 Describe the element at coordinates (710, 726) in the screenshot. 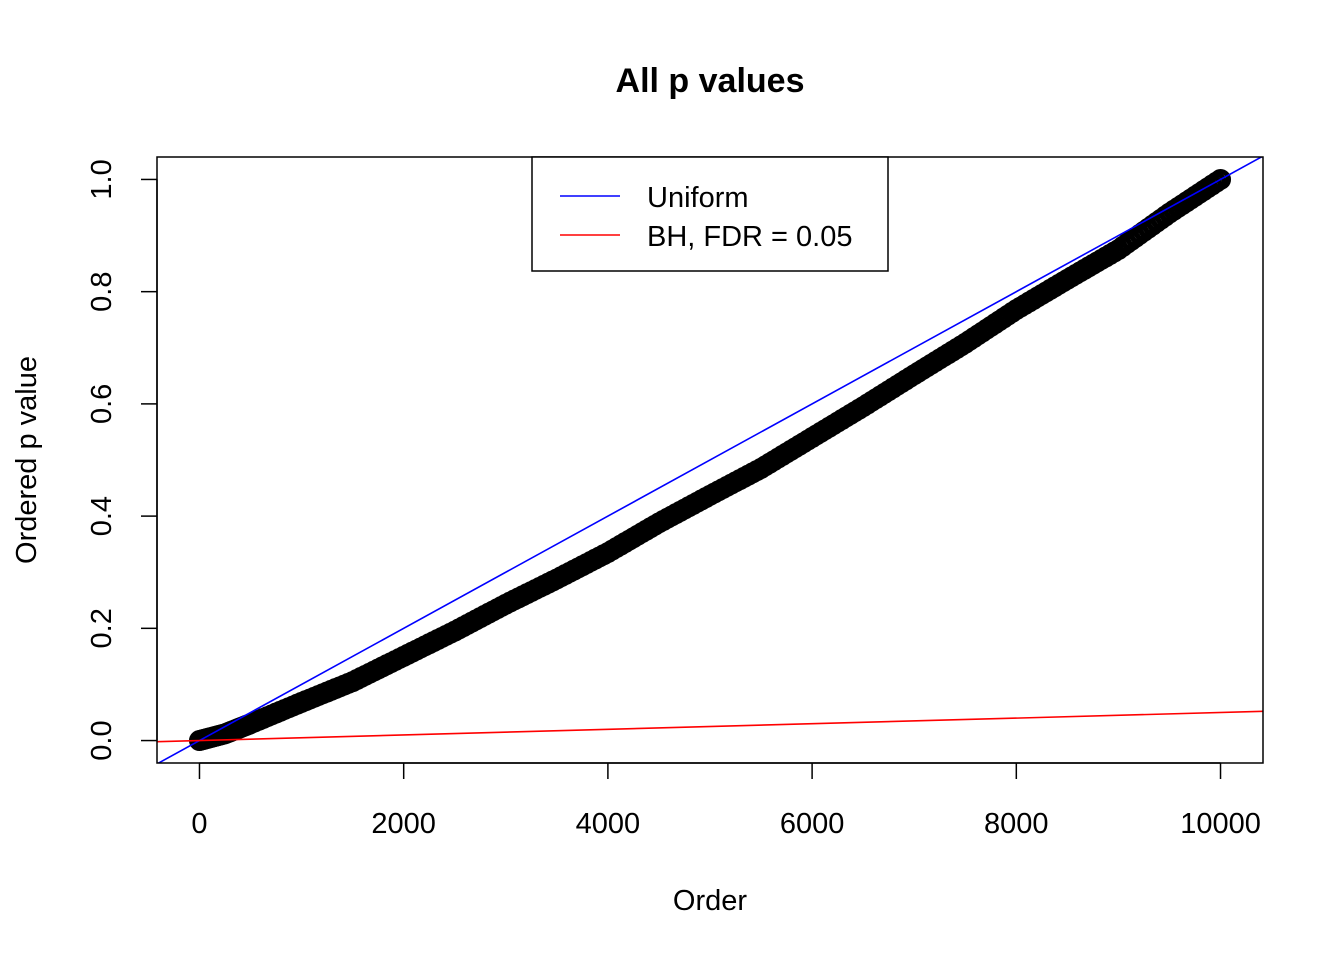

I see `bh-line` at that location.